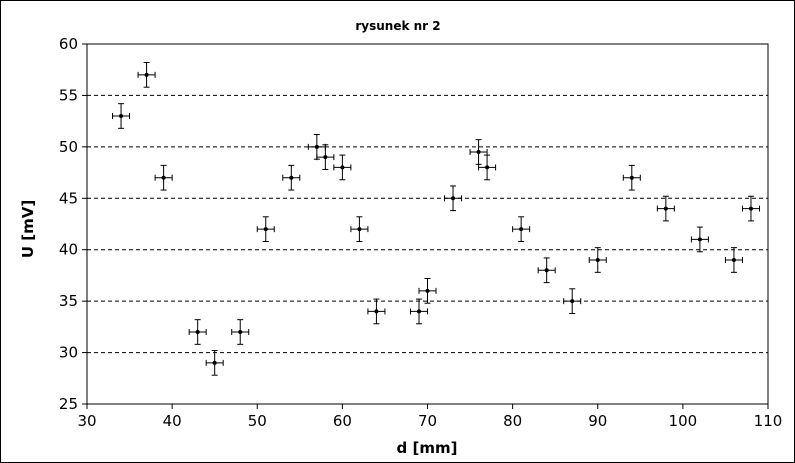  What do you see at coordinates (68, 147) in the screenshot?
I see `y-tick-label: 50` at bounding box center [68, 147].